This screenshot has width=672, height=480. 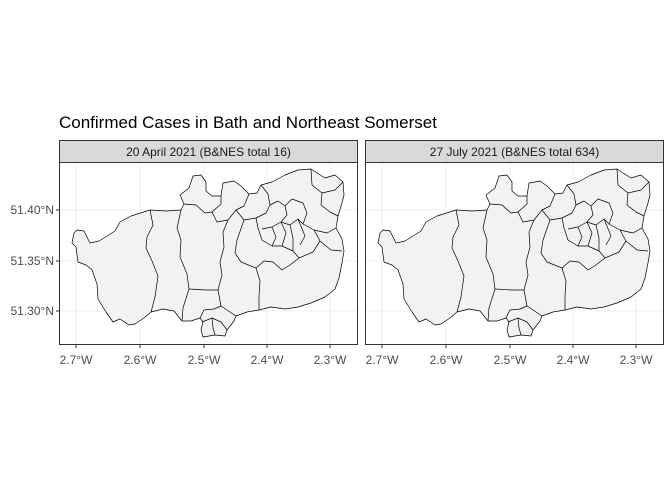 What do you see at coordinates (446, 360) in the screenshot?
I see `x-tick-label-2-2: 2.6°W` at bounding box center [446, 360].